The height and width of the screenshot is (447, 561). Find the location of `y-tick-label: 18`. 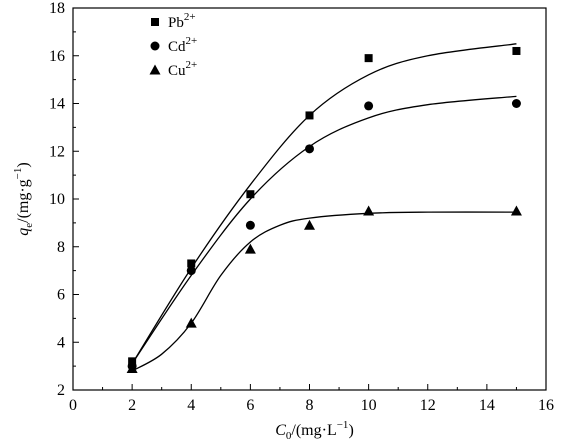

y-tick-label: 18 is located at coordinates (57, 8).